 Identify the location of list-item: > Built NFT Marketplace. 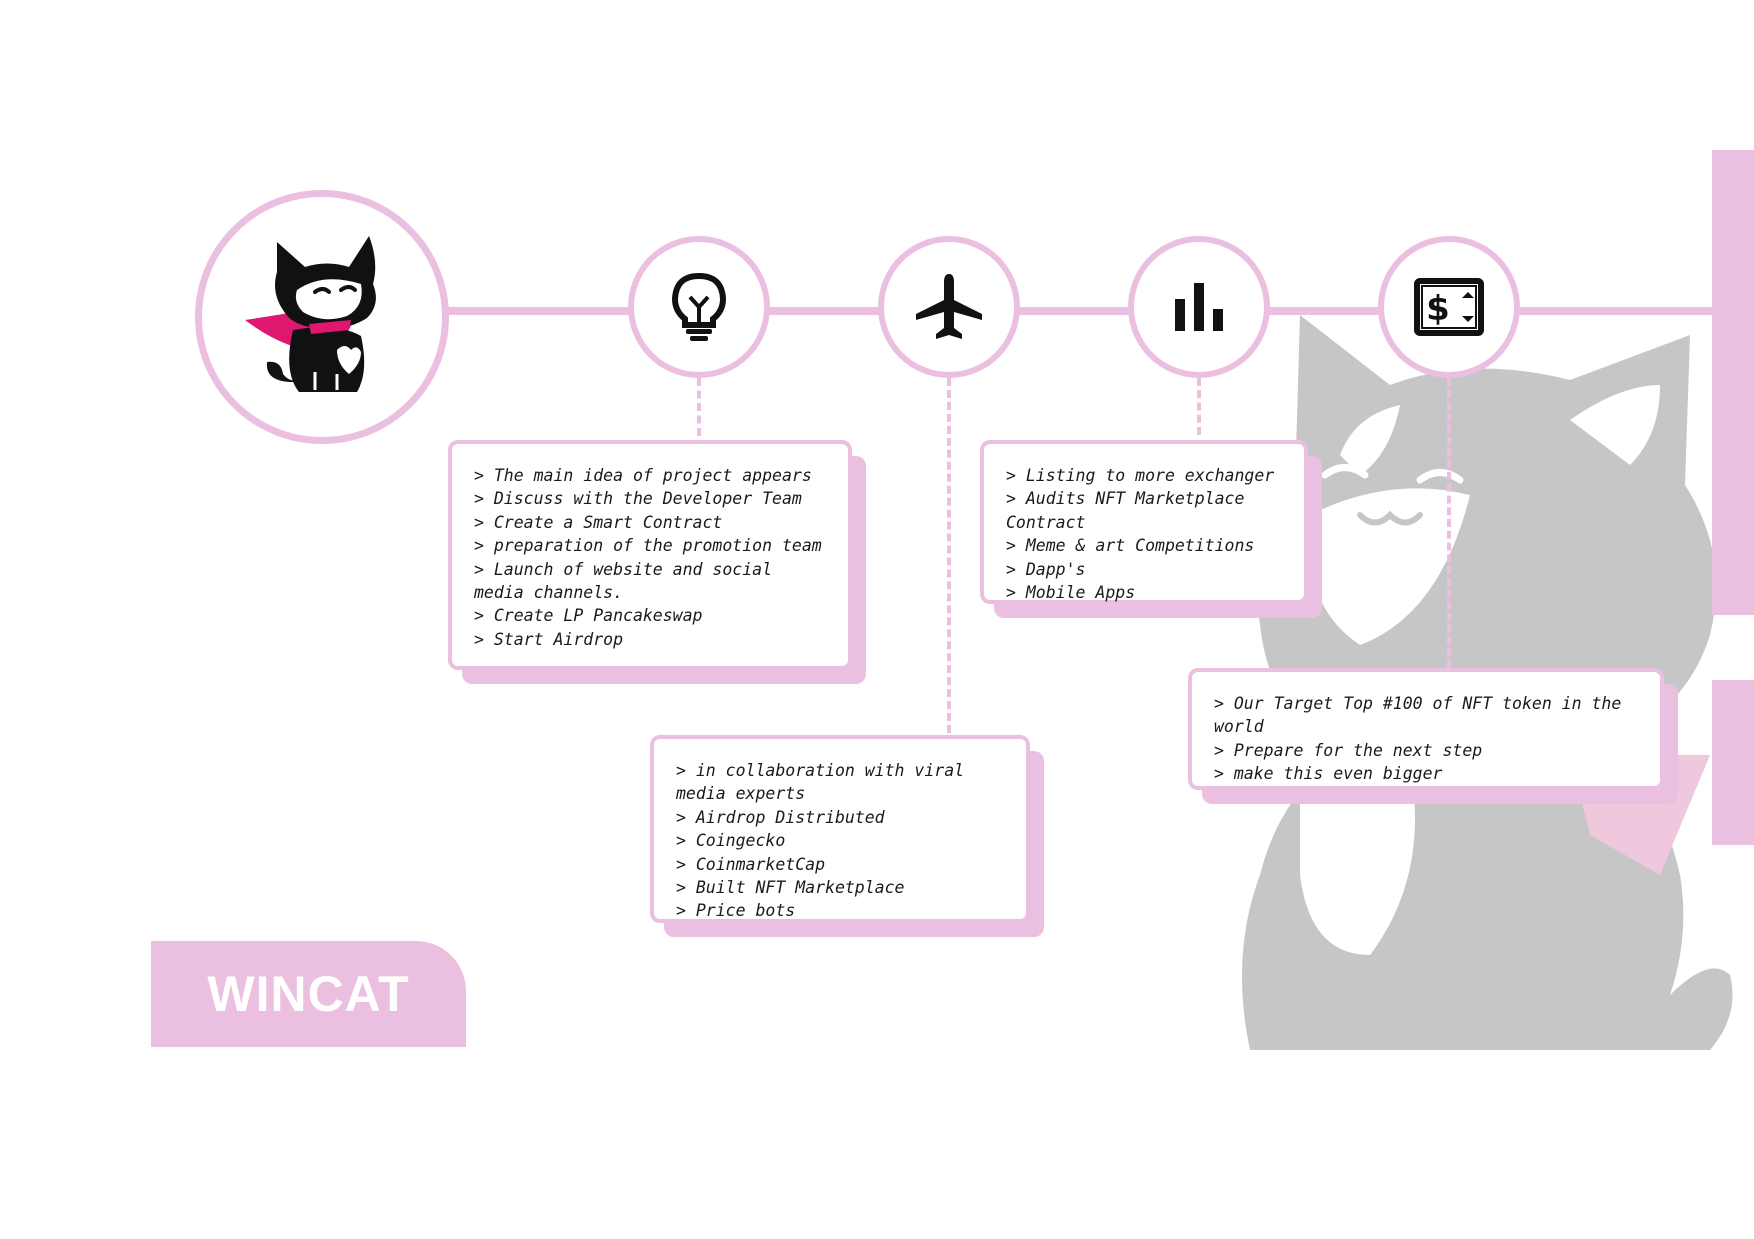
(790, 888).